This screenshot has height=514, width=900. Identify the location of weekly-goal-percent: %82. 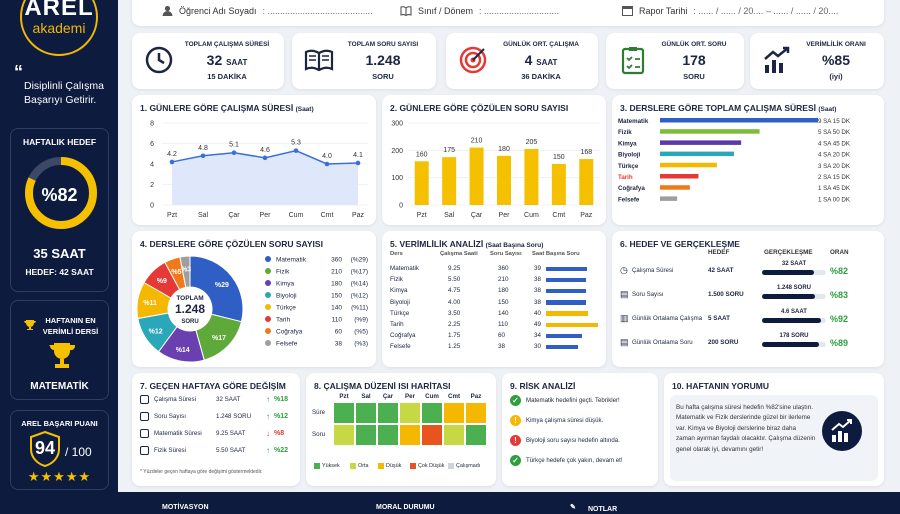
(59, 195).